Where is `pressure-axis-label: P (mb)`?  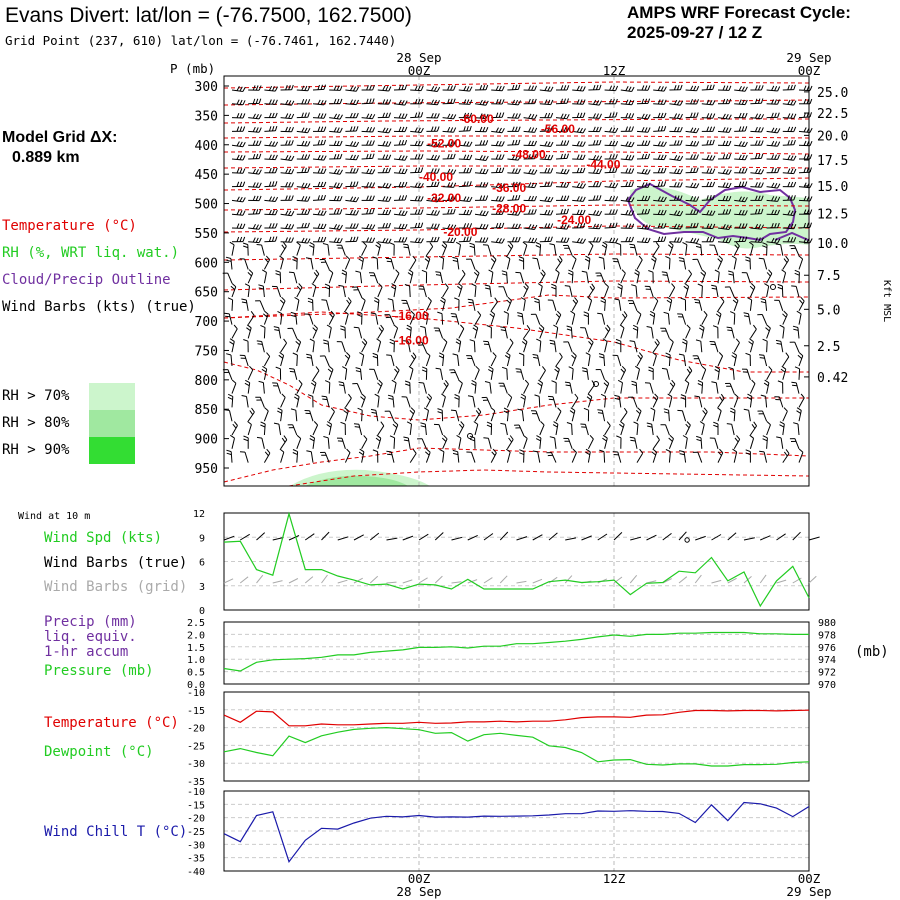 pressure-axis-label: P (mb) is located at coordinates (192, 68).